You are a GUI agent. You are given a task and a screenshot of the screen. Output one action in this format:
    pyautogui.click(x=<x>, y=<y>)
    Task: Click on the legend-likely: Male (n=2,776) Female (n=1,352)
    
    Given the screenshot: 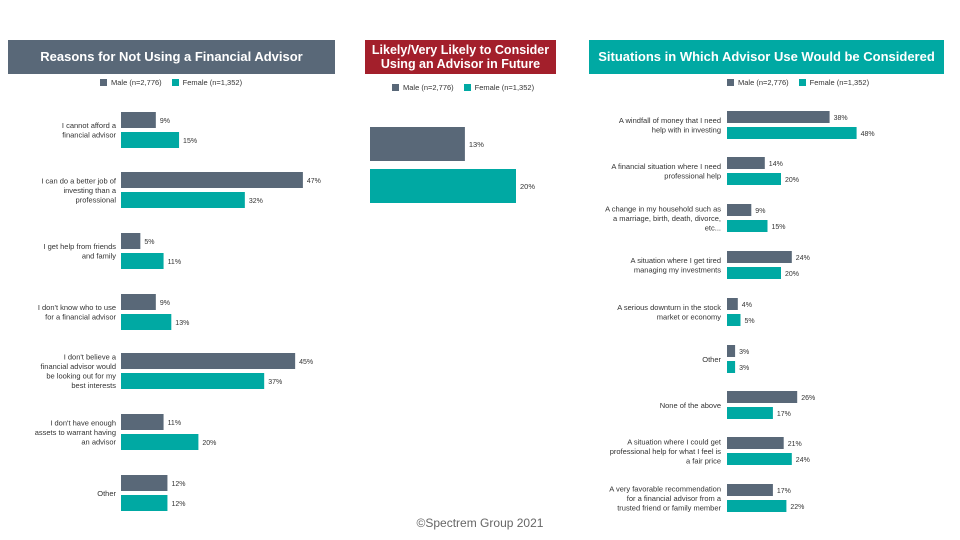 What is the action you would take?
    pyautogui.click(x=468, y=87)
    